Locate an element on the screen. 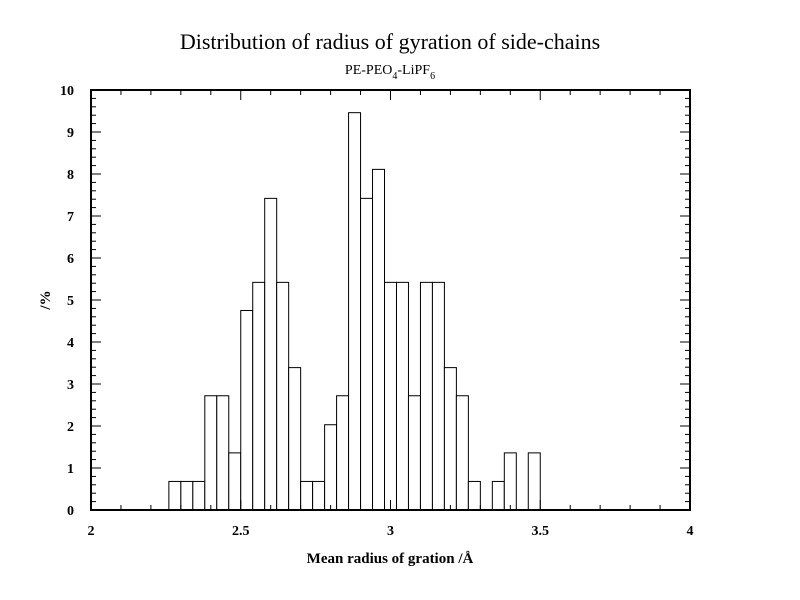 This screenshot has height=600, width=800. y-tick-label: 7 is located at coordinates (70, 217).